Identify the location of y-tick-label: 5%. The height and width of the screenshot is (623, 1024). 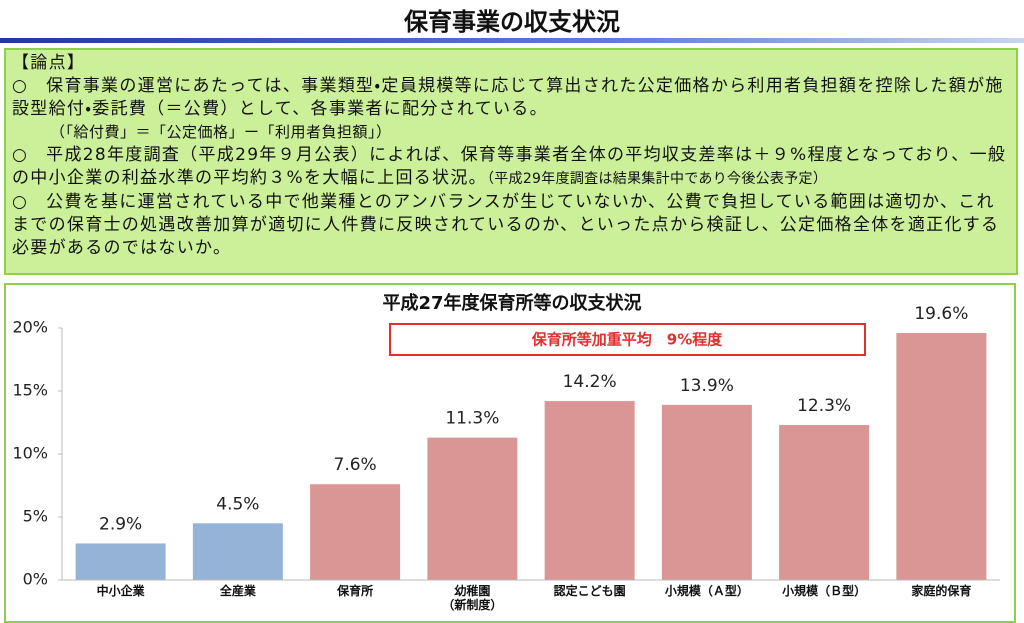
(35, 516).